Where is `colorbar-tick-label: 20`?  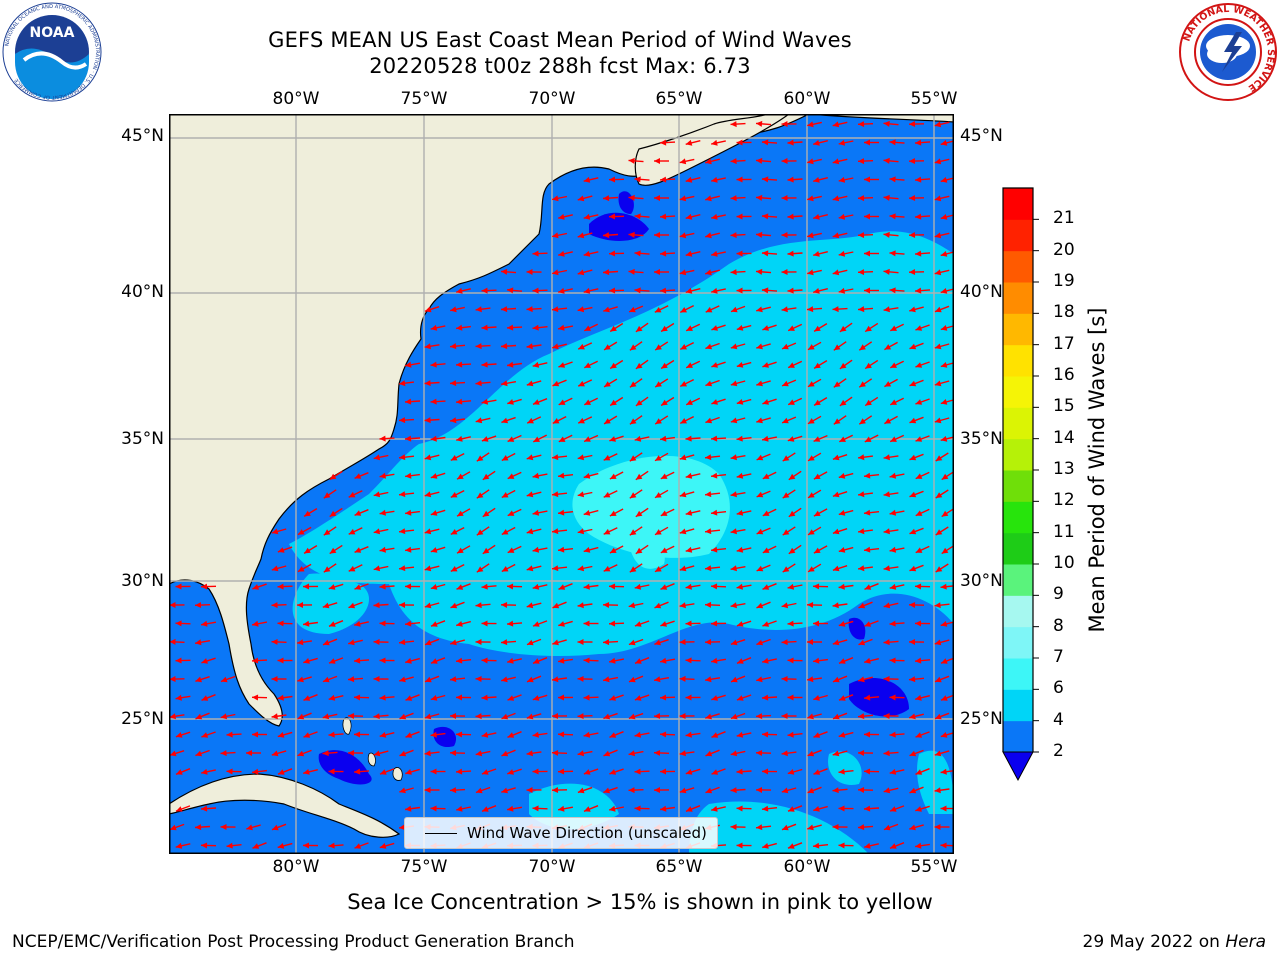 colorbar-tick-label: 20 is located at coordinates (1064, 249).